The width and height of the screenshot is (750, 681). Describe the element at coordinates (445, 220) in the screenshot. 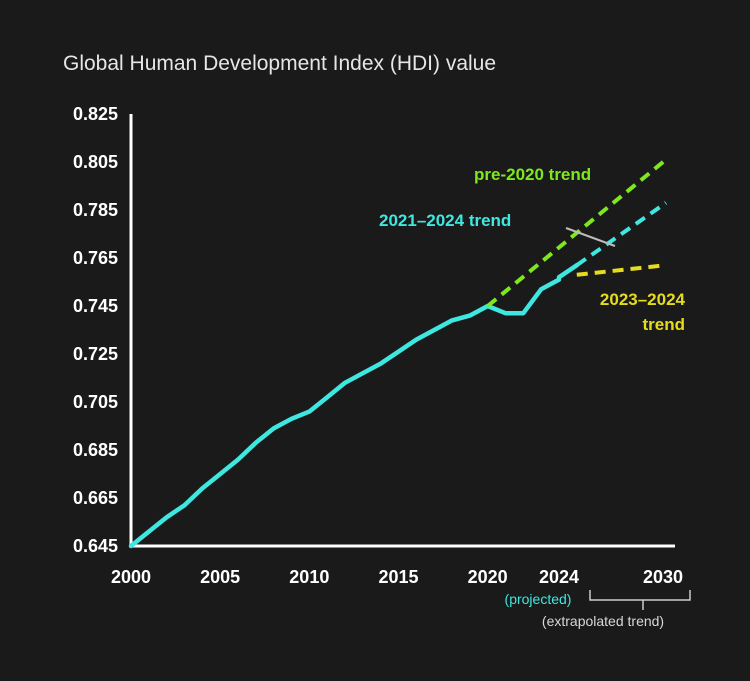

I see `trend-2021-2024-label: 2021–2024 trend` at that location.